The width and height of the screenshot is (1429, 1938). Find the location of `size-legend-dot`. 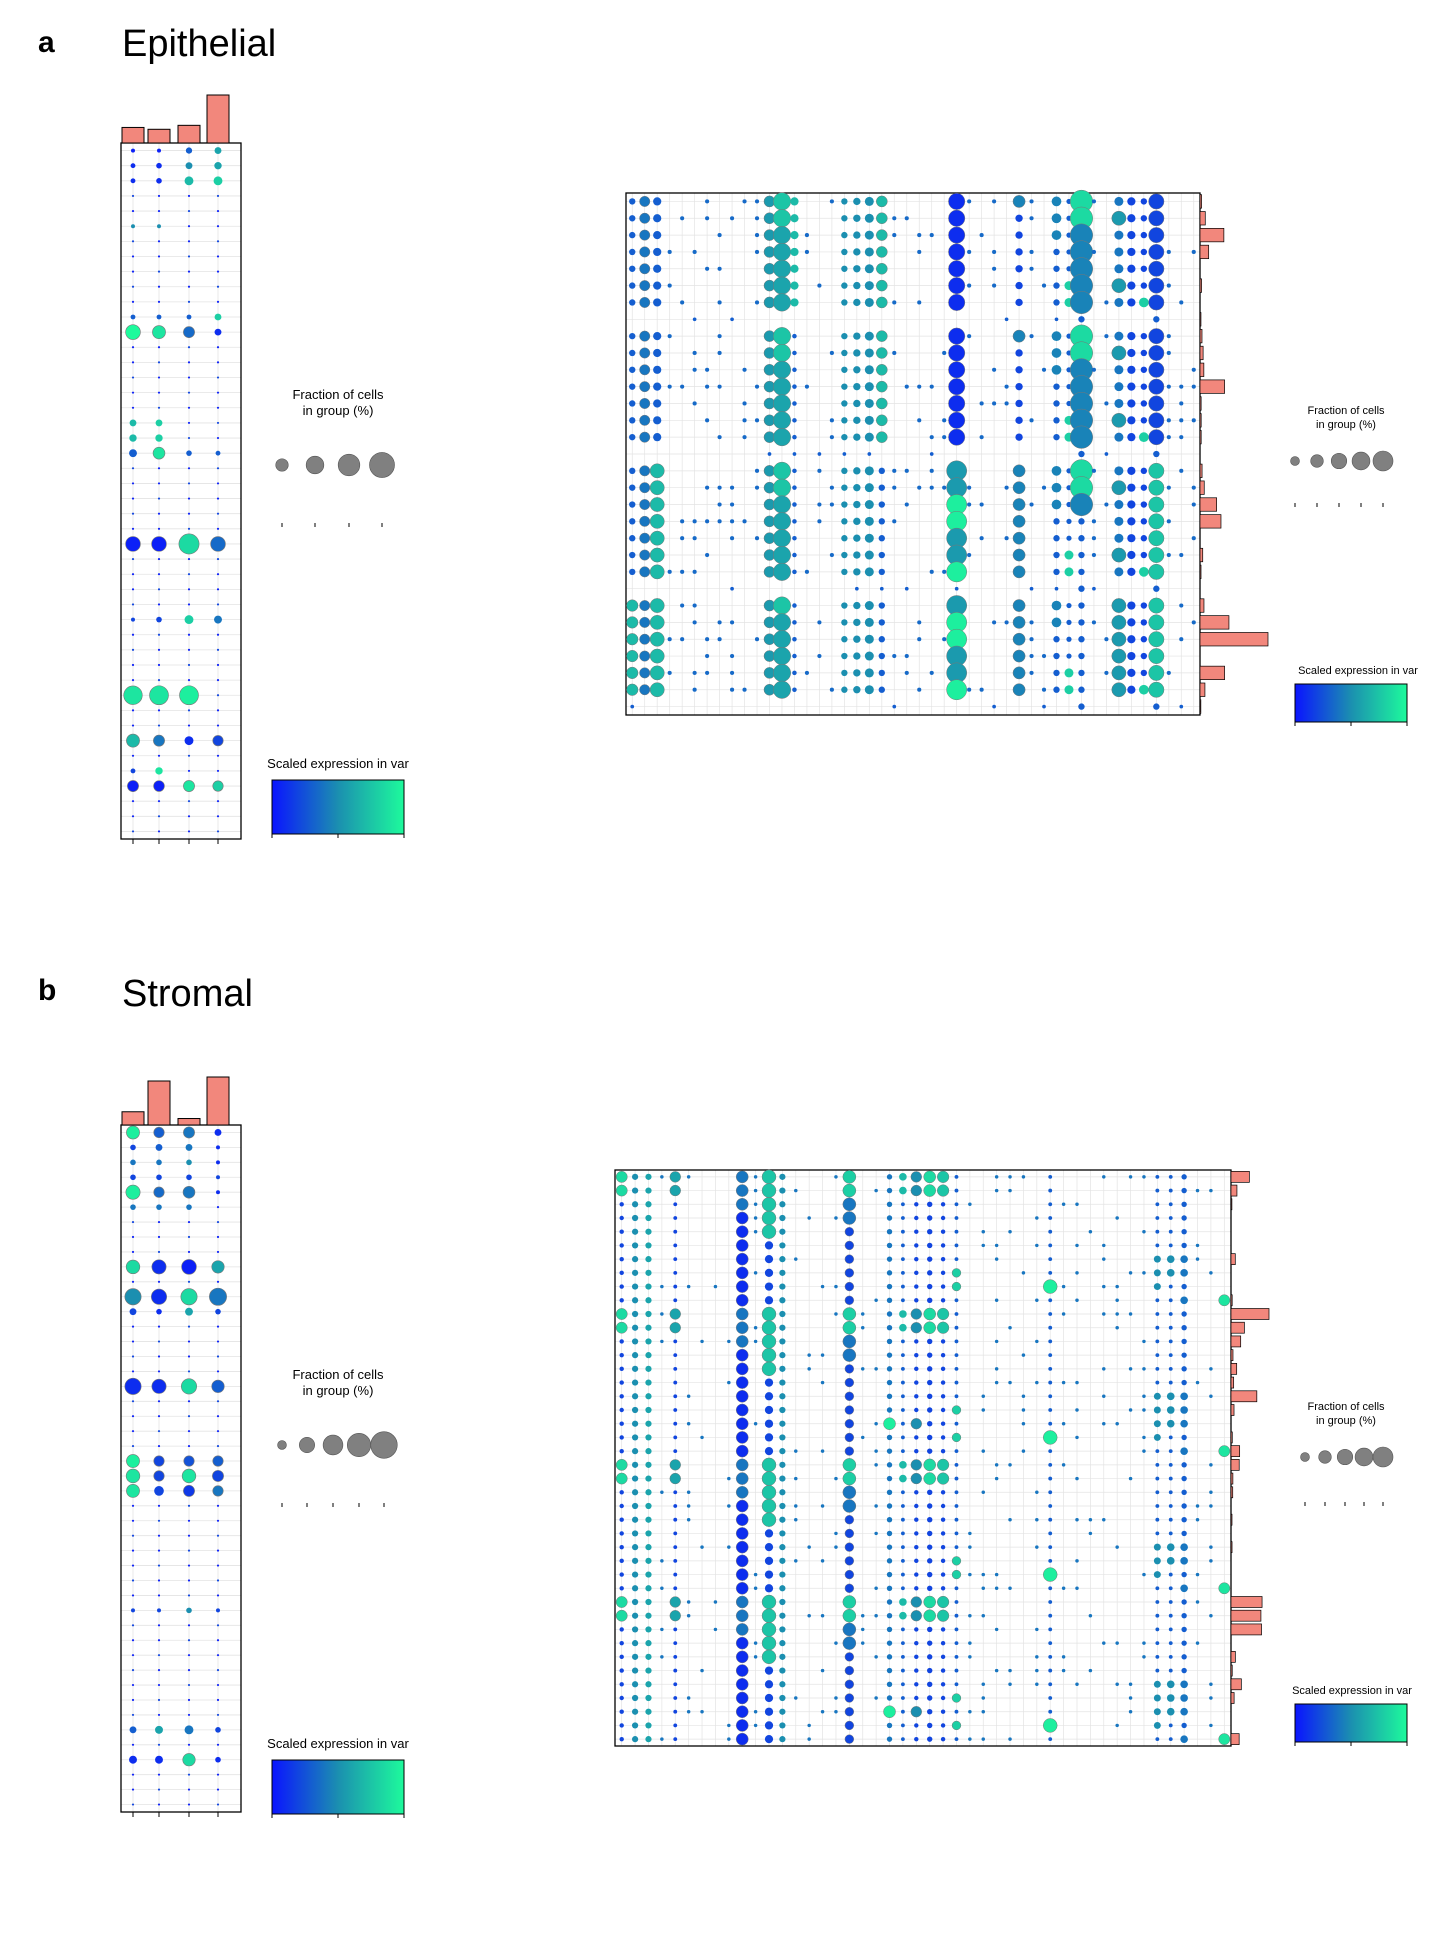

size-legend-dot is located at coordinates (1339, 461).